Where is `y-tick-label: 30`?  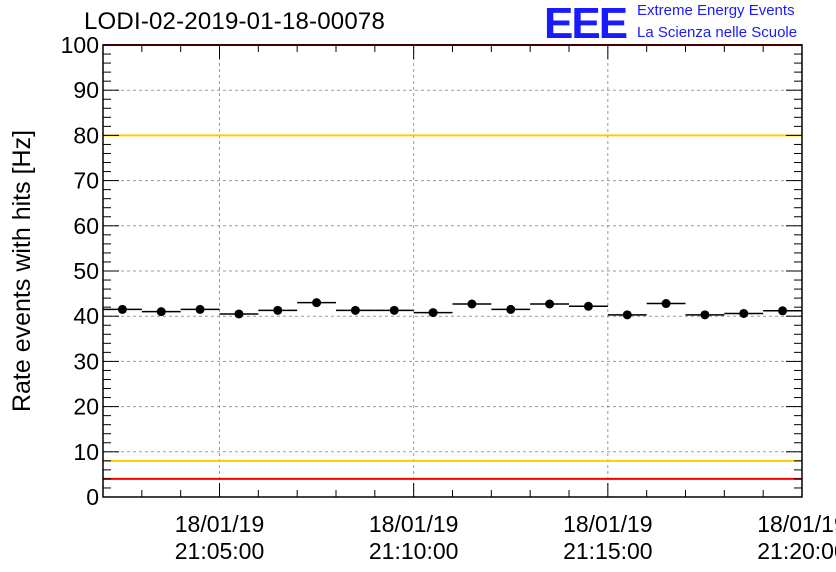
y-tick-label: 30 is located at coordinates (86, 361).